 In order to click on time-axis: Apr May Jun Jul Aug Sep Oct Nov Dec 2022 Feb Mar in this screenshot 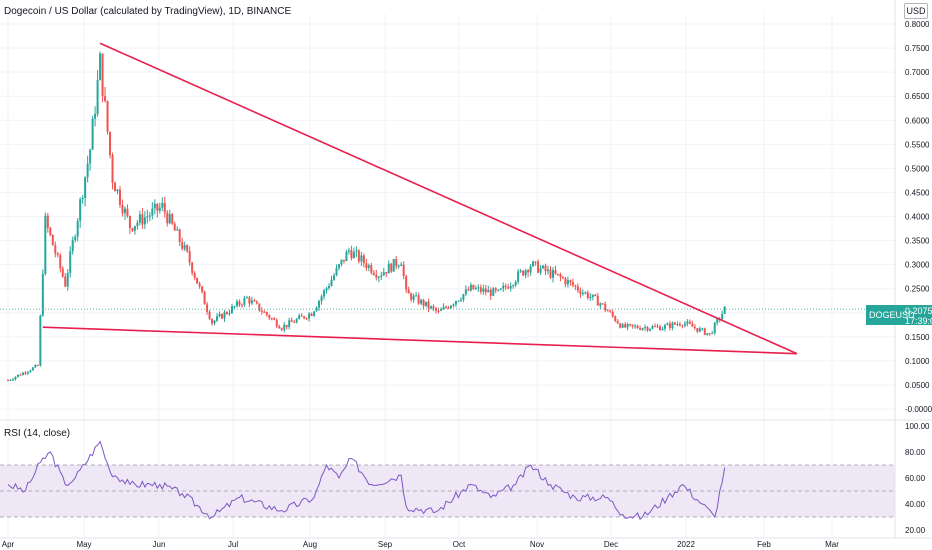, I will do `click(420, 544)`.